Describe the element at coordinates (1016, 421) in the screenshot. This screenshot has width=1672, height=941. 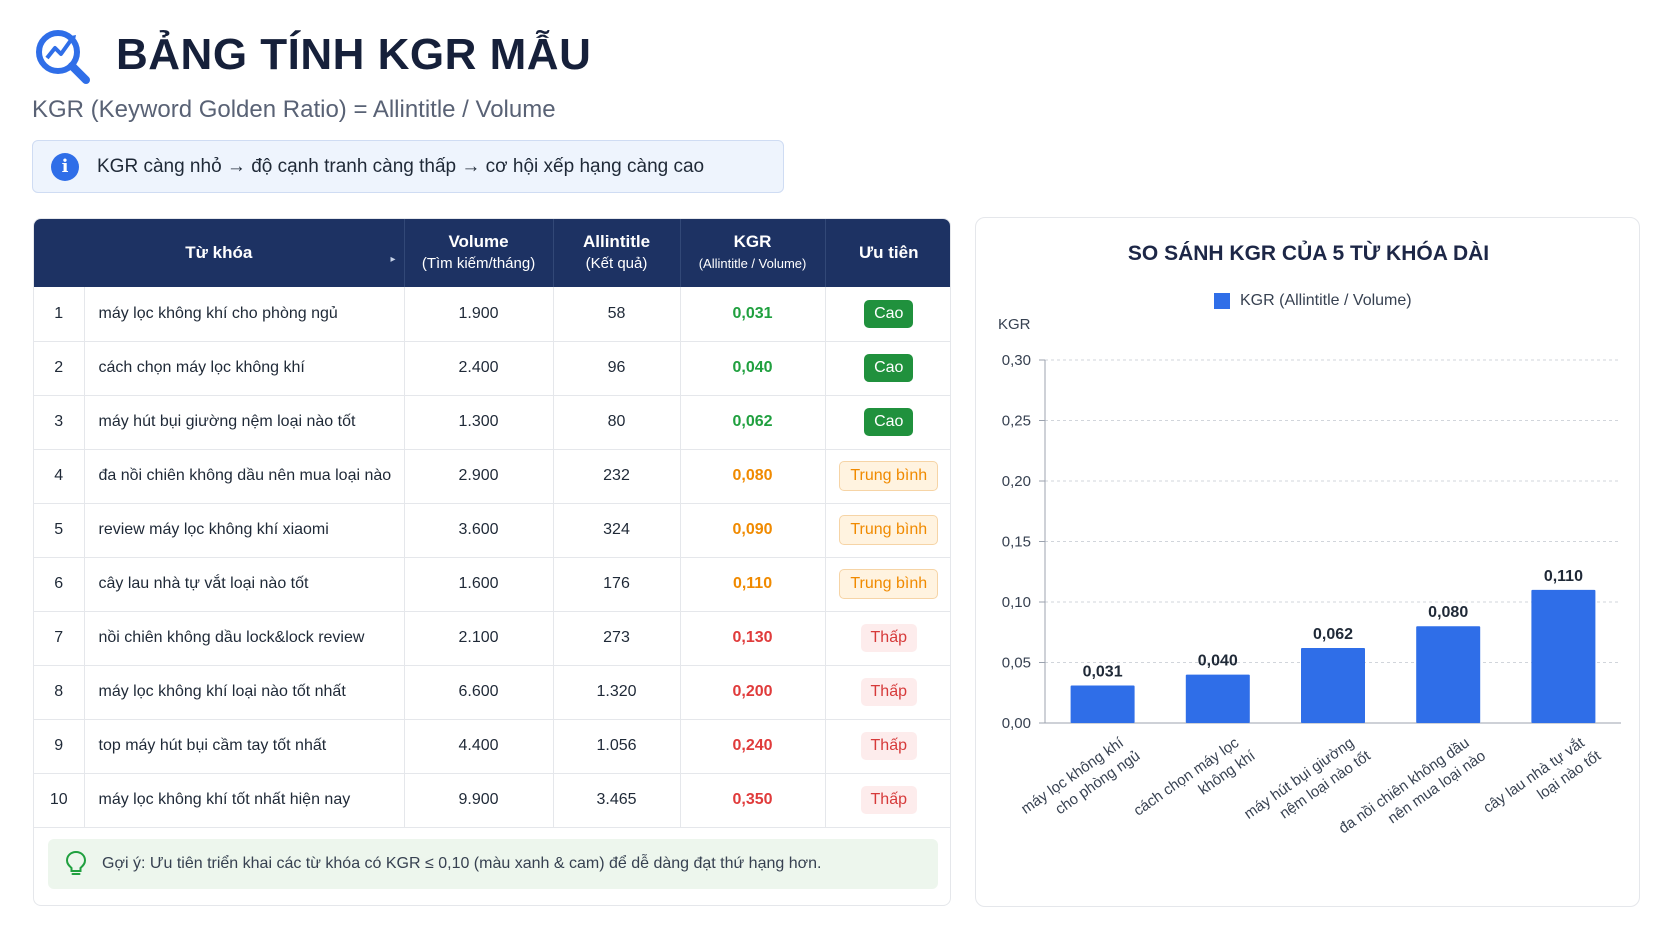
I see `y-tick-label: 0,25` at that location.